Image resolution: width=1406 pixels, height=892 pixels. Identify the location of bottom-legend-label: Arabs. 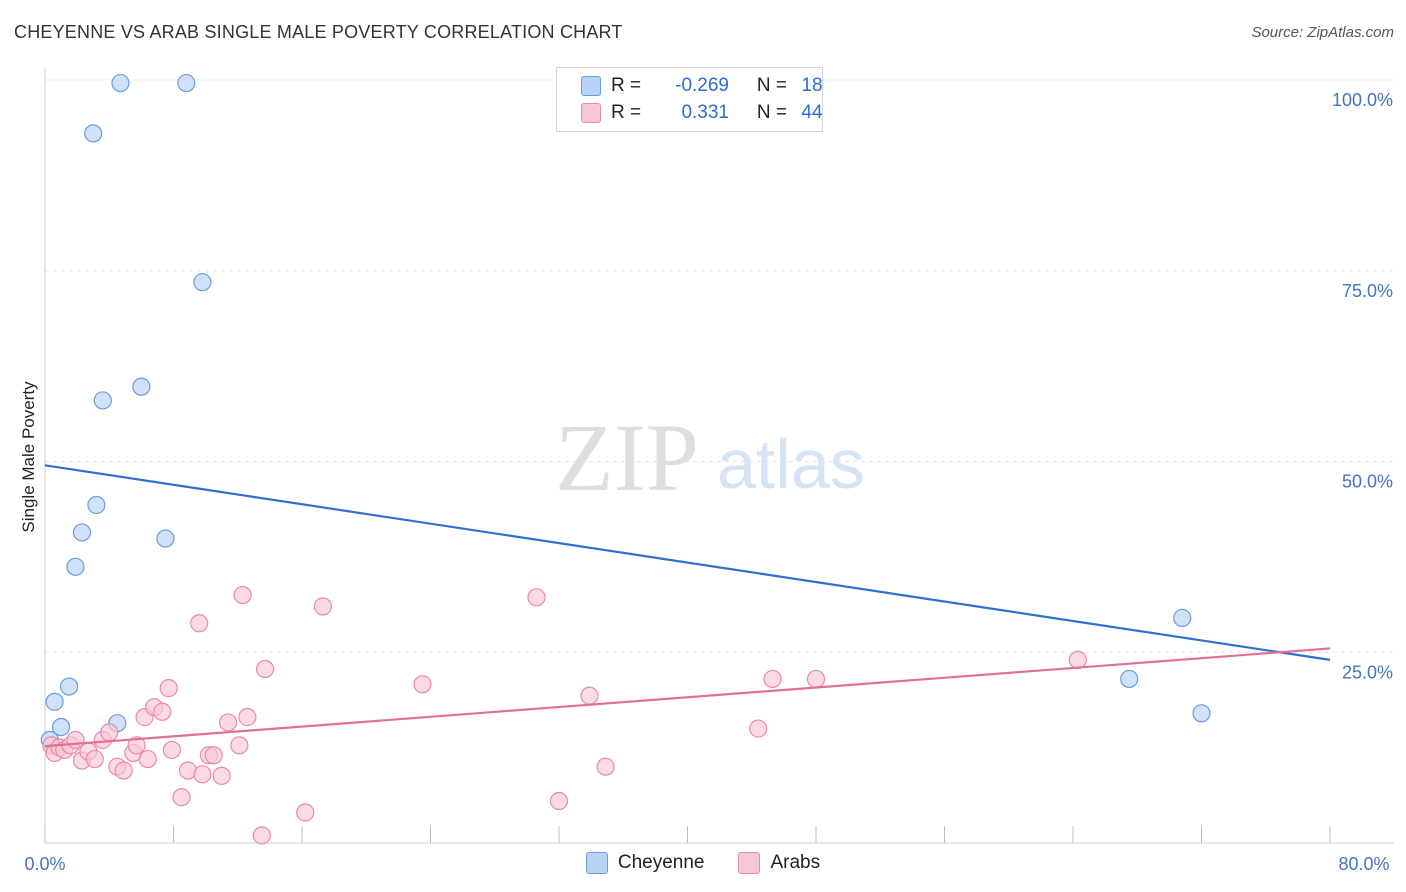
(795, 862).